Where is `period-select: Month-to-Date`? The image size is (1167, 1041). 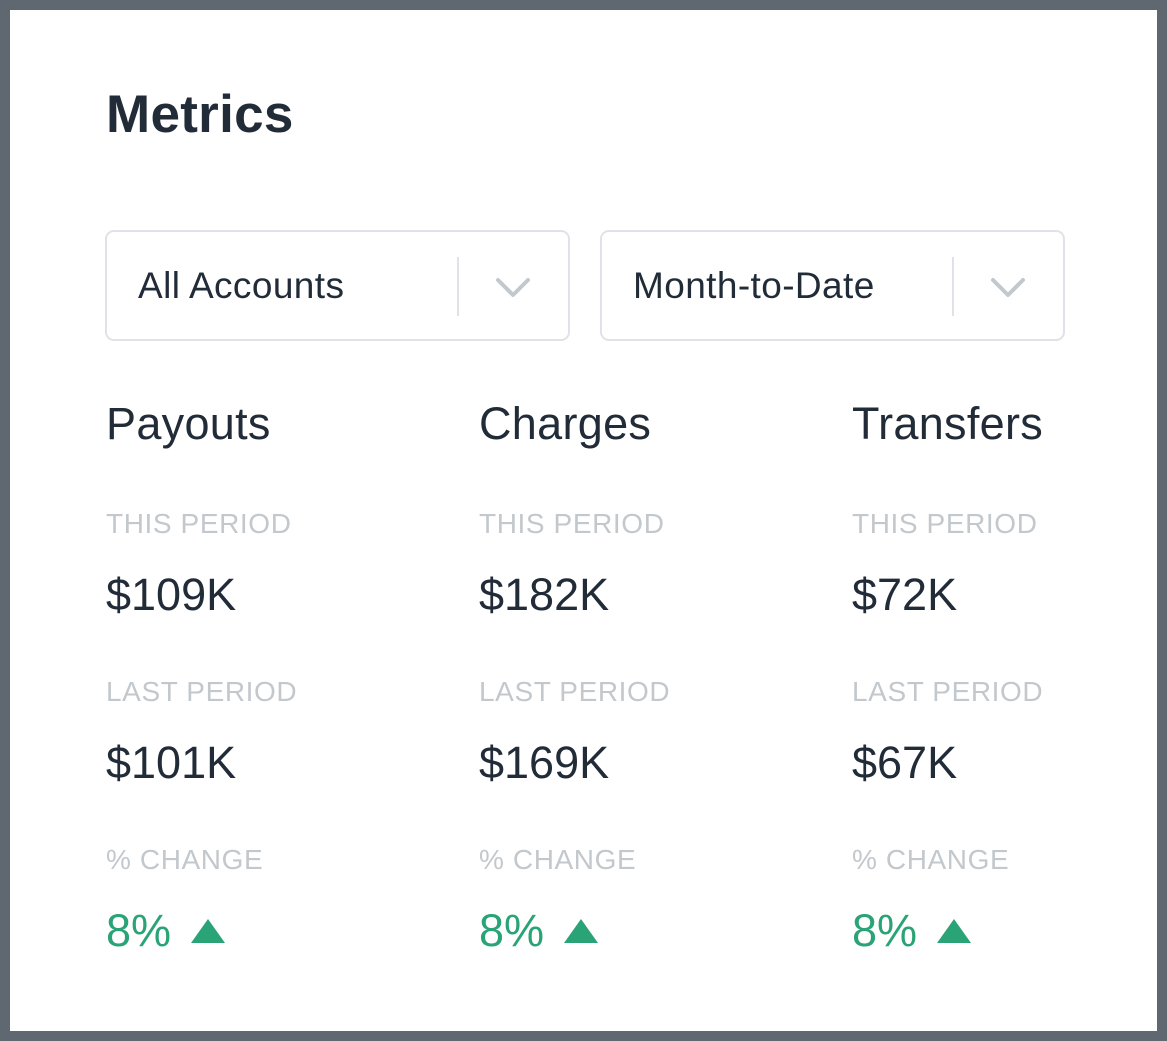
period-select: Month-to-Date is located at coordinates (832, 285).